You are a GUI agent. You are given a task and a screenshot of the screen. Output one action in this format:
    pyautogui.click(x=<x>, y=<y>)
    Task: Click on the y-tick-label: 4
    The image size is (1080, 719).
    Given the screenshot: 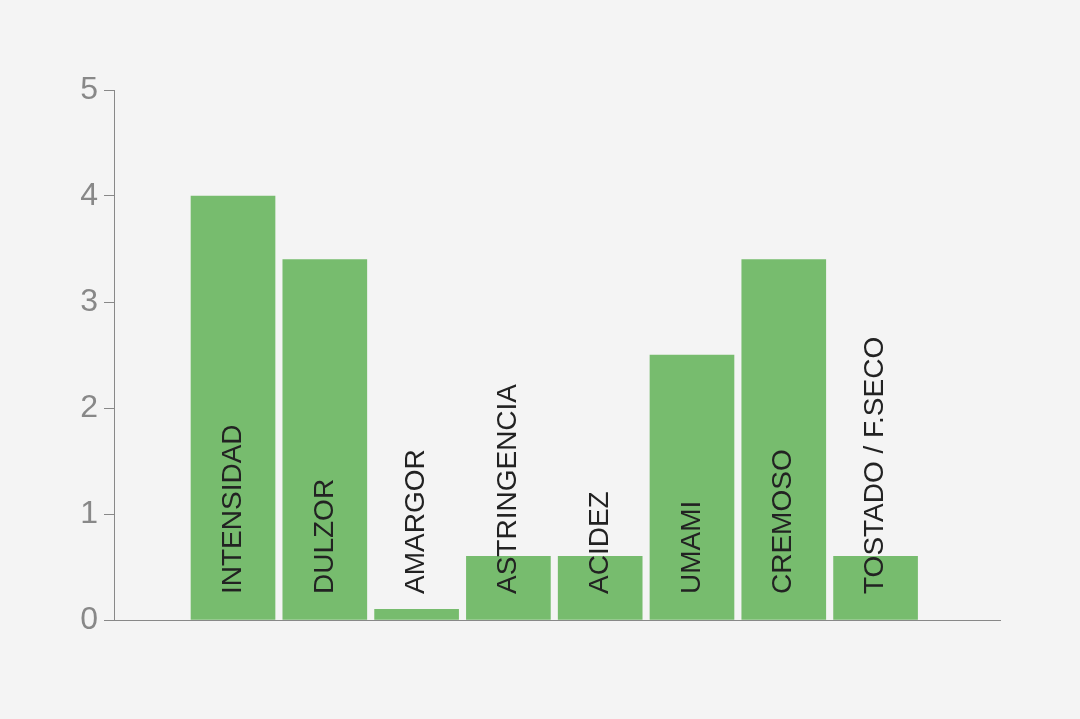 What is the action you would take?
    pyautogui.click(x=89, y=193)
    